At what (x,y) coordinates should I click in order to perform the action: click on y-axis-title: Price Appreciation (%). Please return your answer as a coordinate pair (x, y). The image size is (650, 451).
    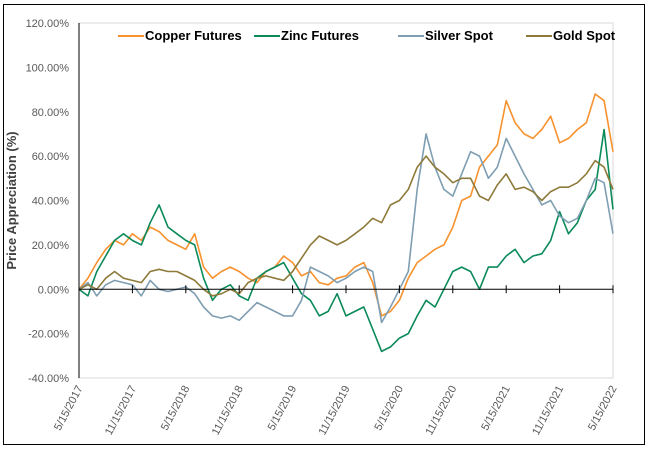
    Looking at the image, I should click on (11, 200).